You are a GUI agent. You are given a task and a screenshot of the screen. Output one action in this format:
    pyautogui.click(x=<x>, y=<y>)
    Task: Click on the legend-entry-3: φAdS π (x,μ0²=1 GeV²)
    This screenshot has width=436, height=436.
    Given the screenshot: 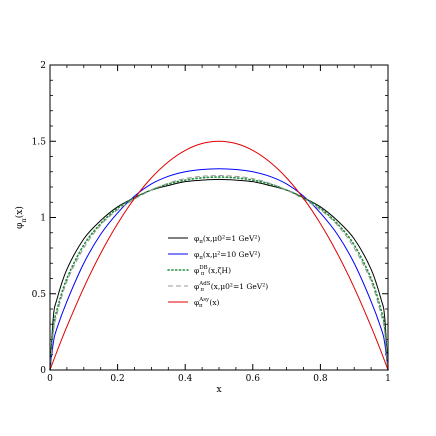 What is the action you would take?
    pyautogui.click(x=231, y=287)
    